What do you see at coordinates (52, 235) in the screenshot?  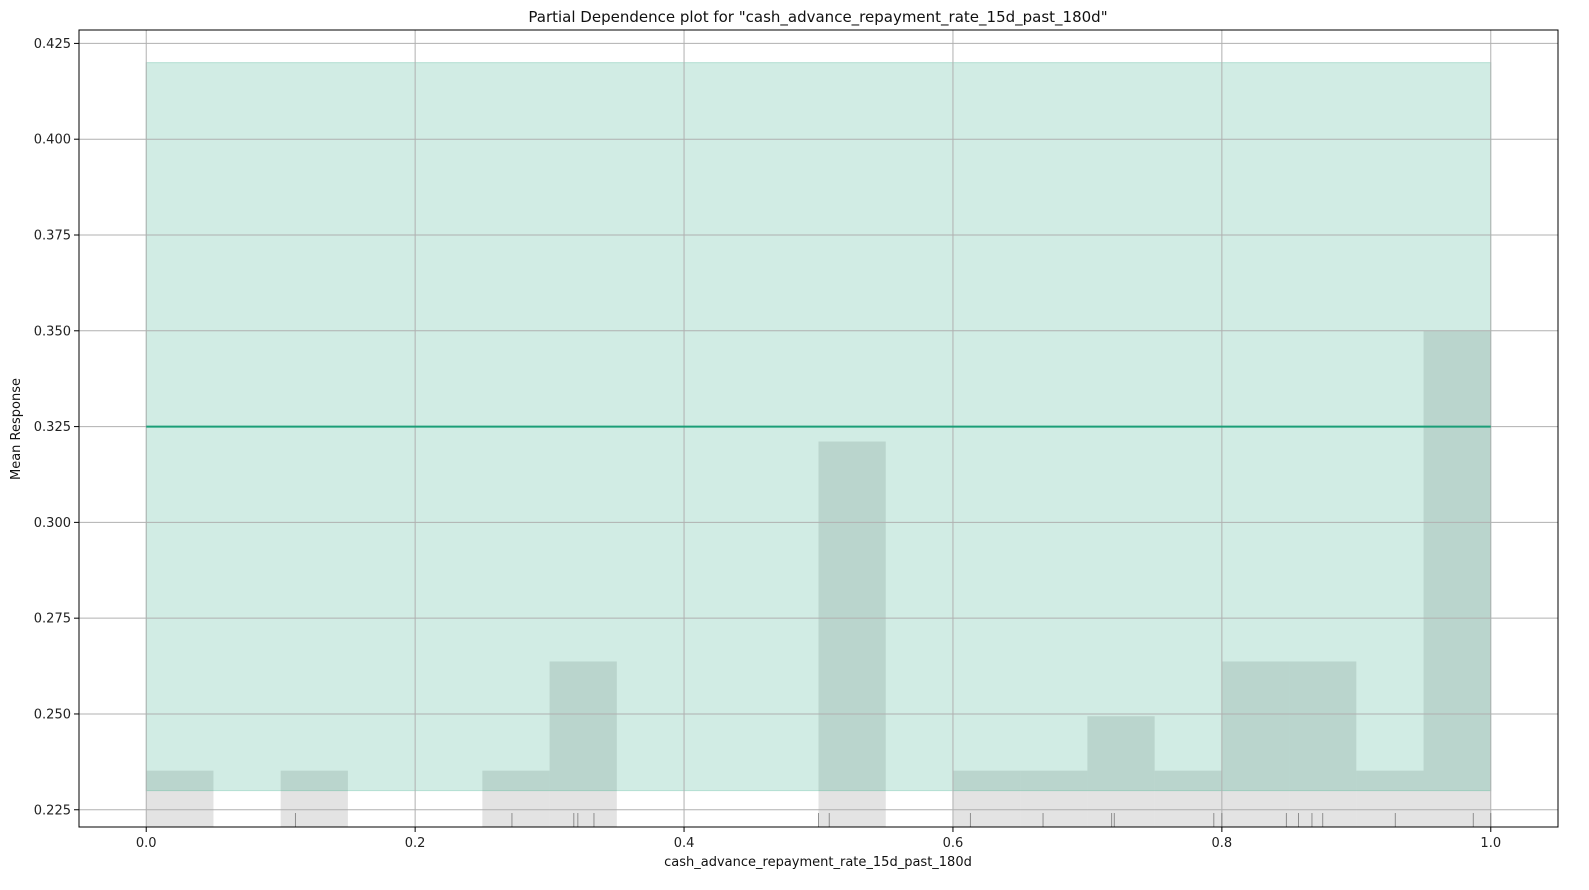 I see `y-tick-label: 0.375` at bounding box center [52, 235].